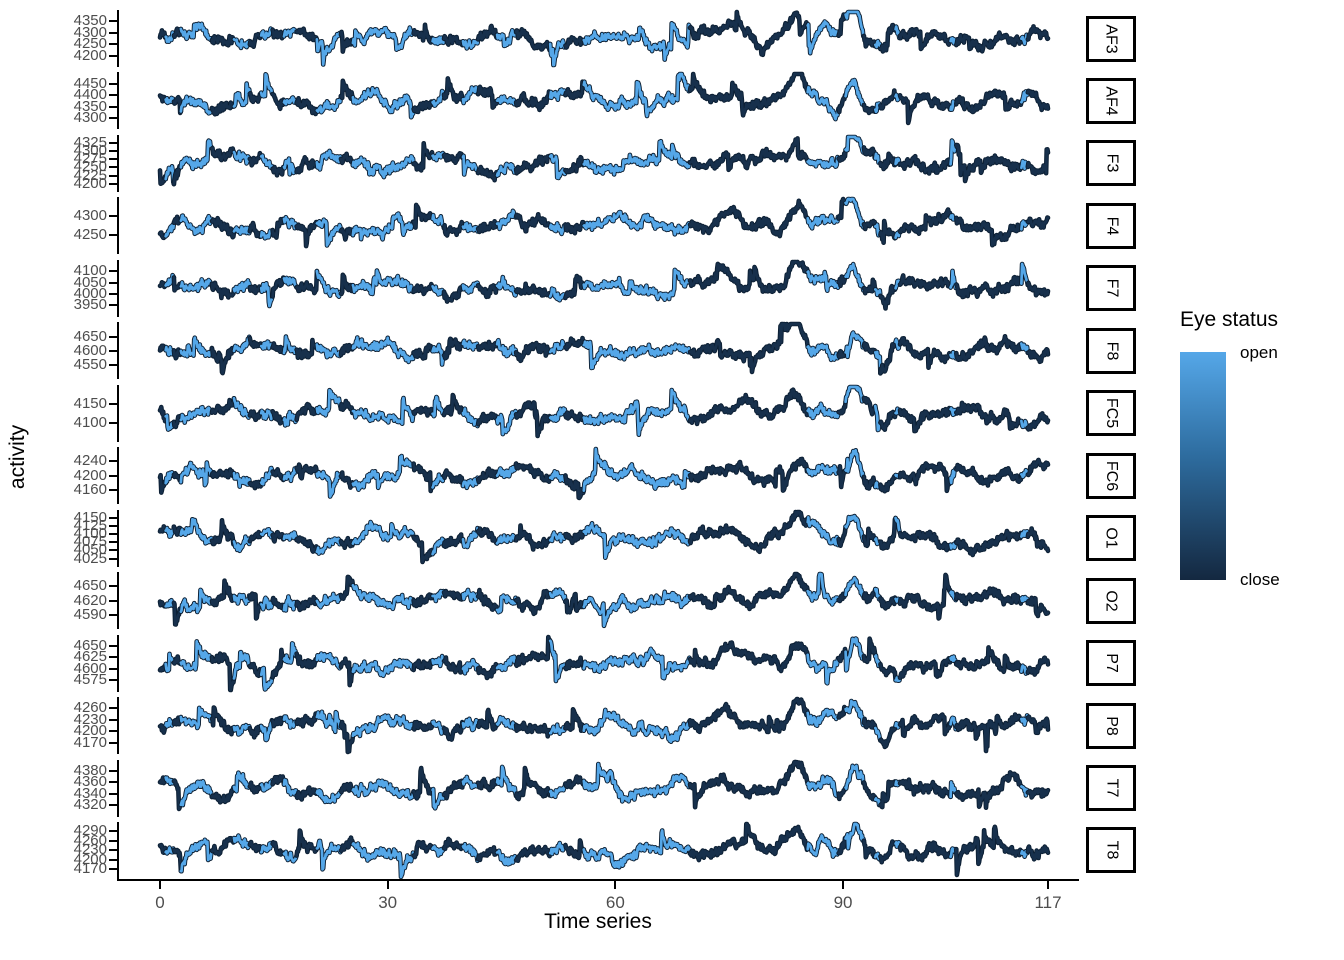 This screenshot has height=960, width=1344. Describe the element at coordinates (118, 101) in the screenshot. I see `y-axis-line` at that location.